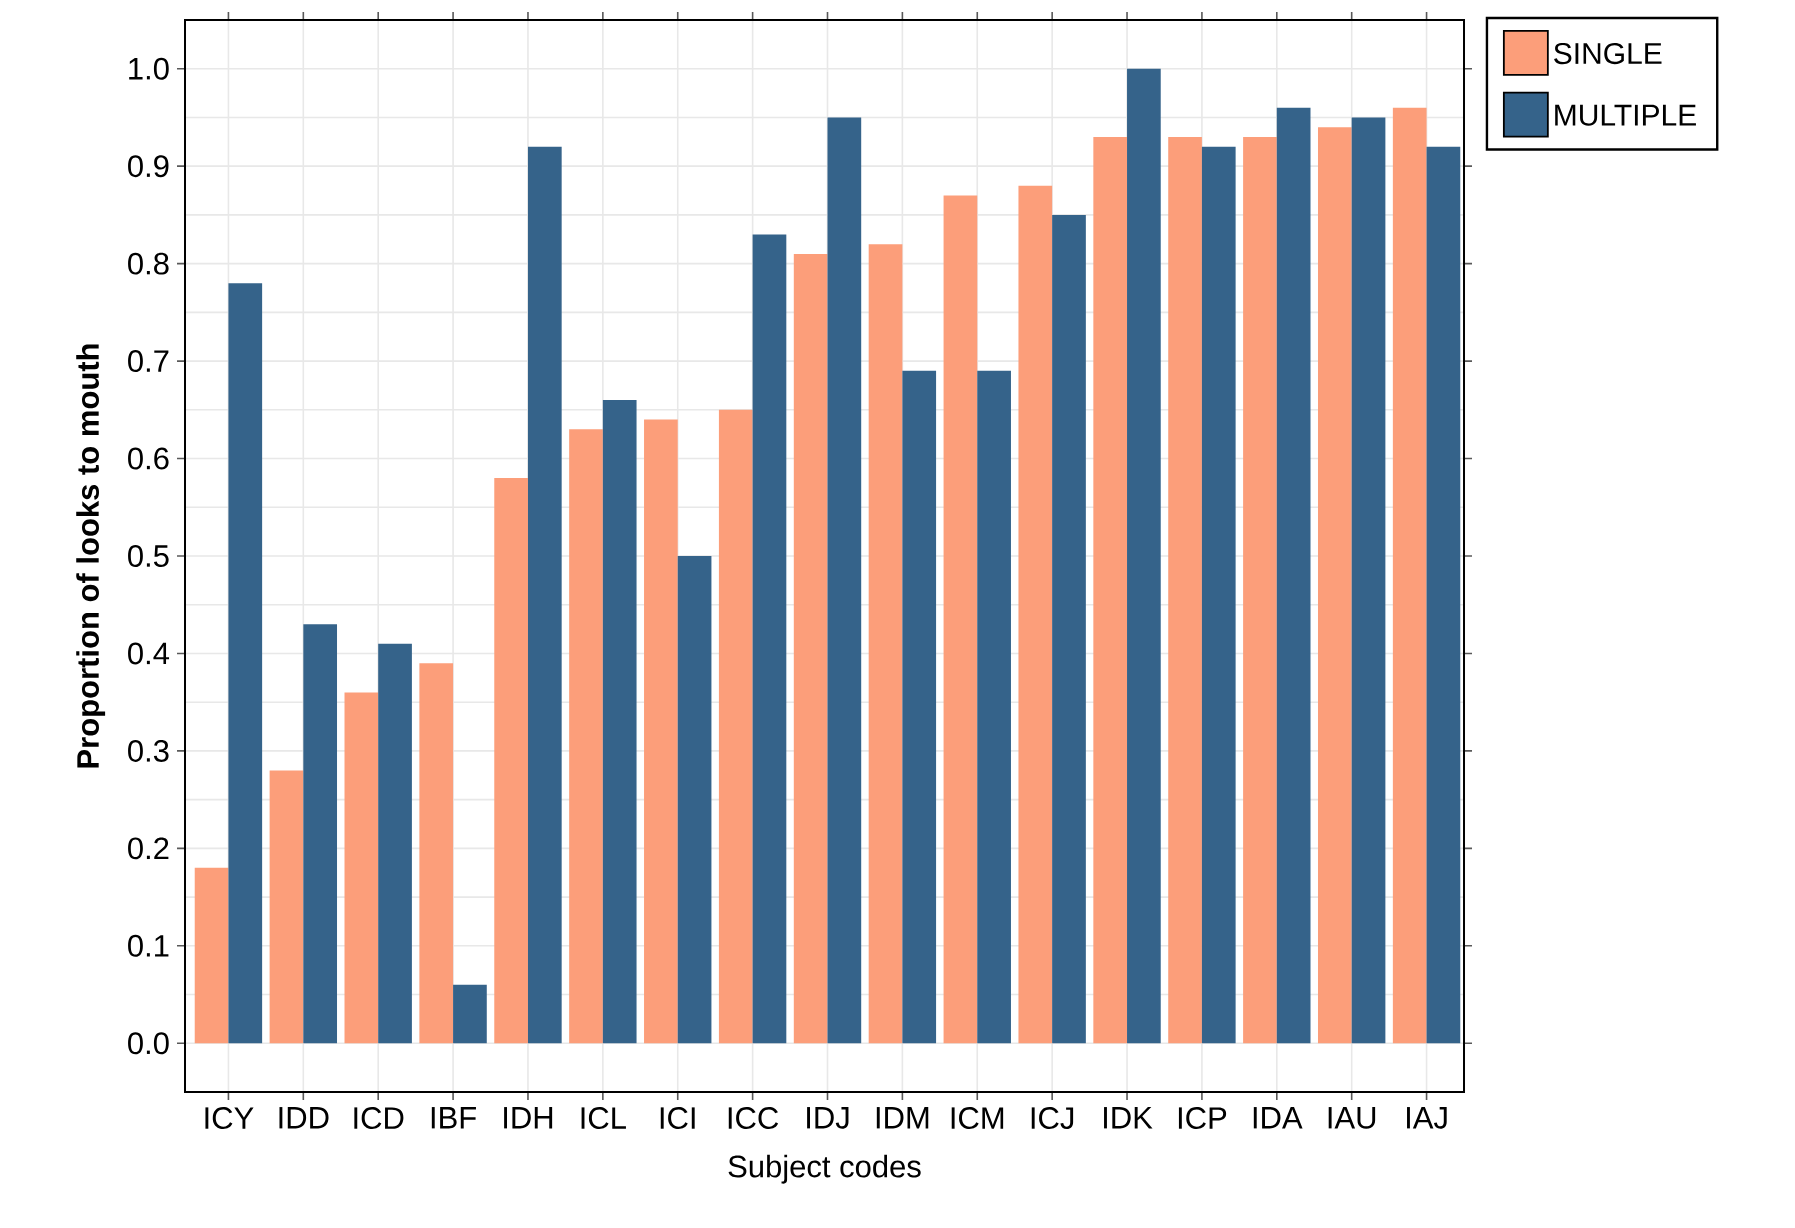 Image resolution: width=1795 pixels, height=1228 pixels. I want to click on x-tick-label: IDM, so click(902, 1118).